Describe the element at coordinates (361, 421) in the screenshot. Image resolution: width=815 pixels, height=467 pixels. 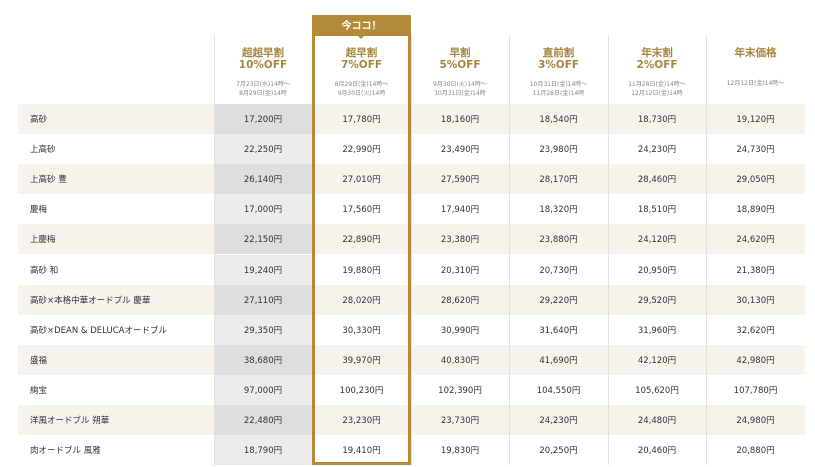
I see `price-cell: 23,230円` at that location.